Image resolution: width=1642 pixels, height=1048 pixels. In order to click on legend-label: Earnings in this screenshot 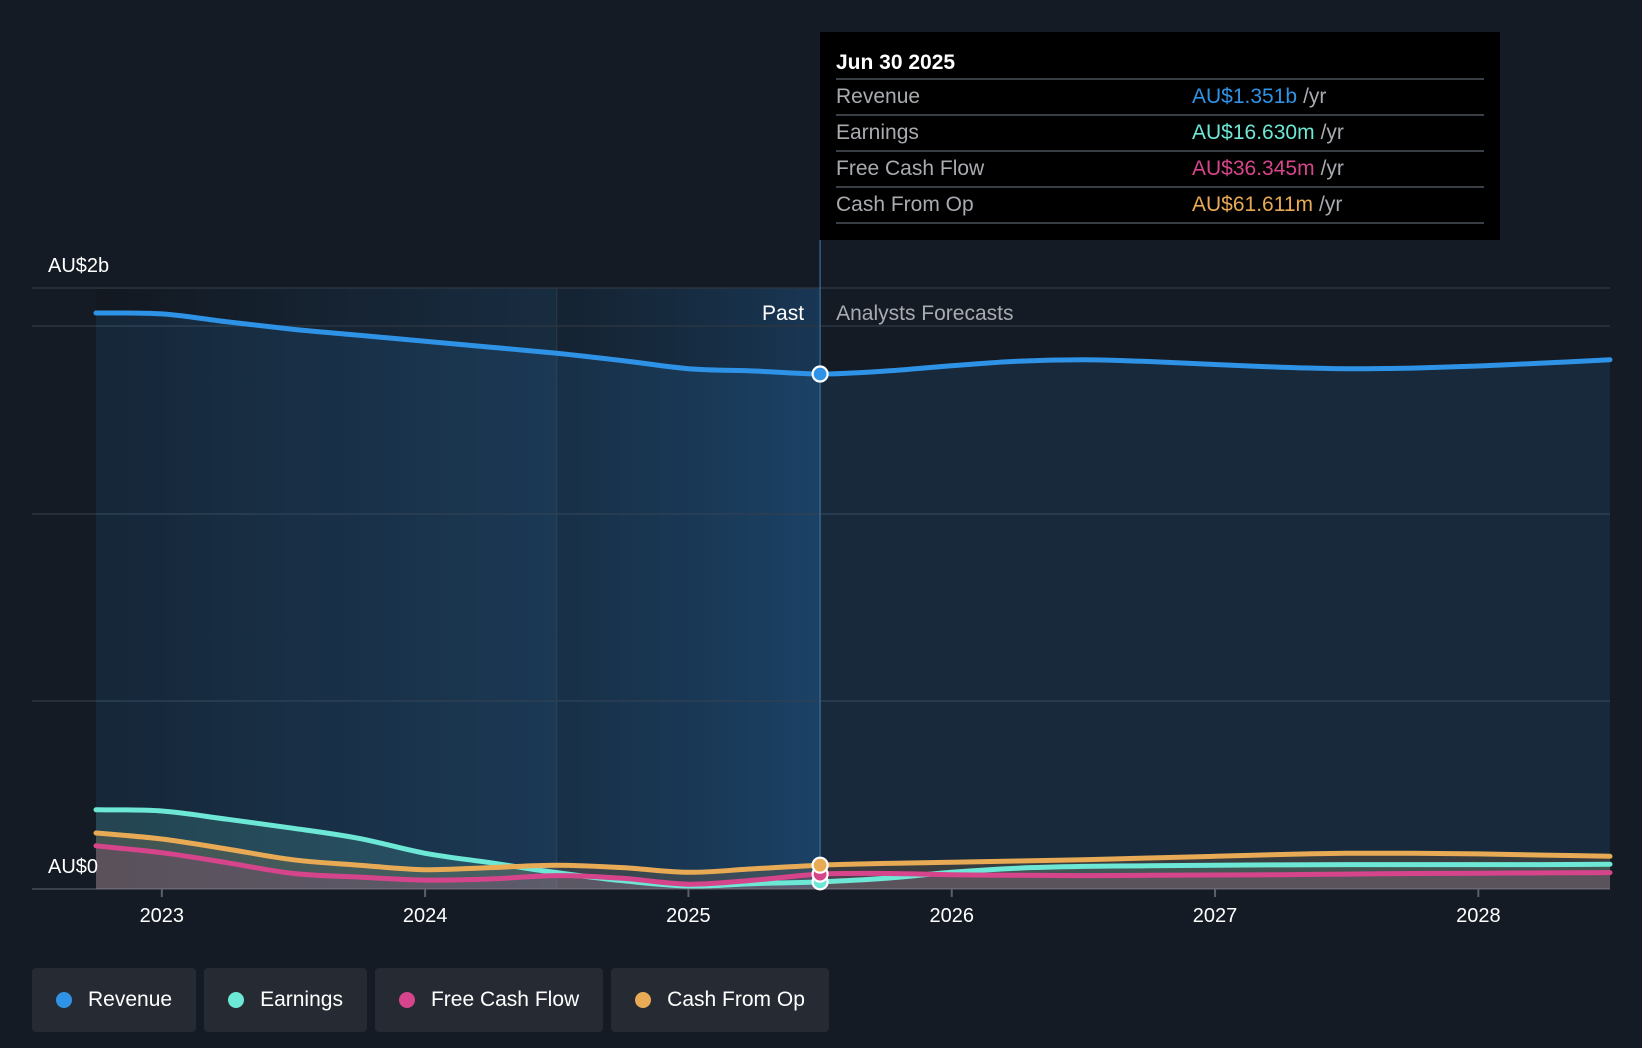, I will do `click(301, 999)`.